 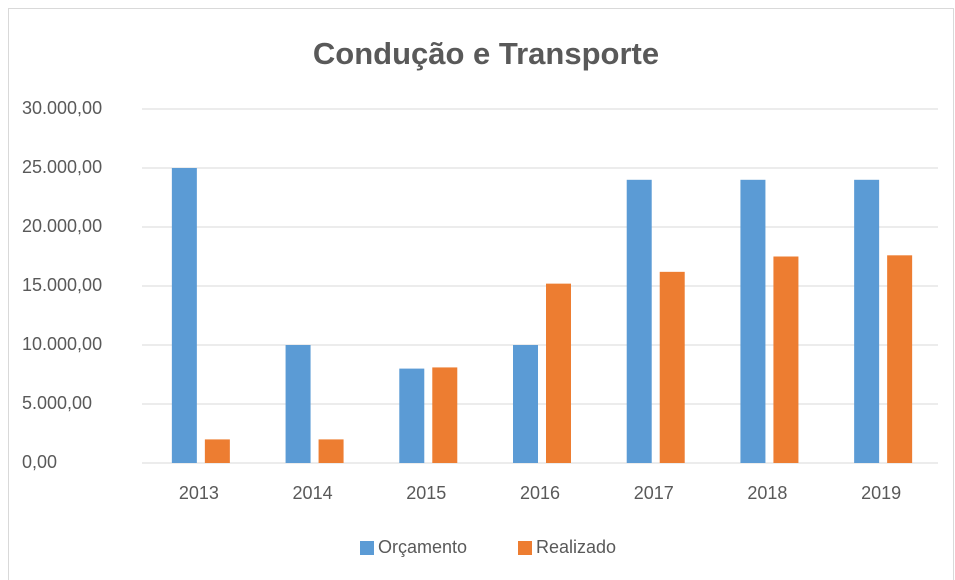 What do you see at coordinates (576, 547) in the screenshot?
I see `legend-label: Realizado` at bounding box center [576, 547].